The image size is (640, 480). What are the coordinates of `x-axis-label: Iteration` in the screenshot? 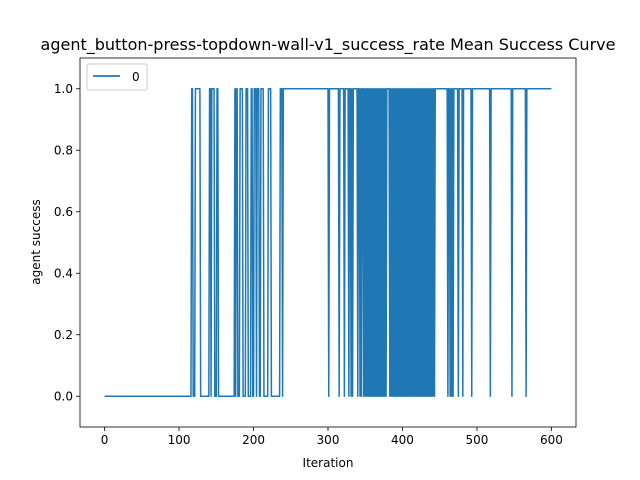 It's located at (328, 463).